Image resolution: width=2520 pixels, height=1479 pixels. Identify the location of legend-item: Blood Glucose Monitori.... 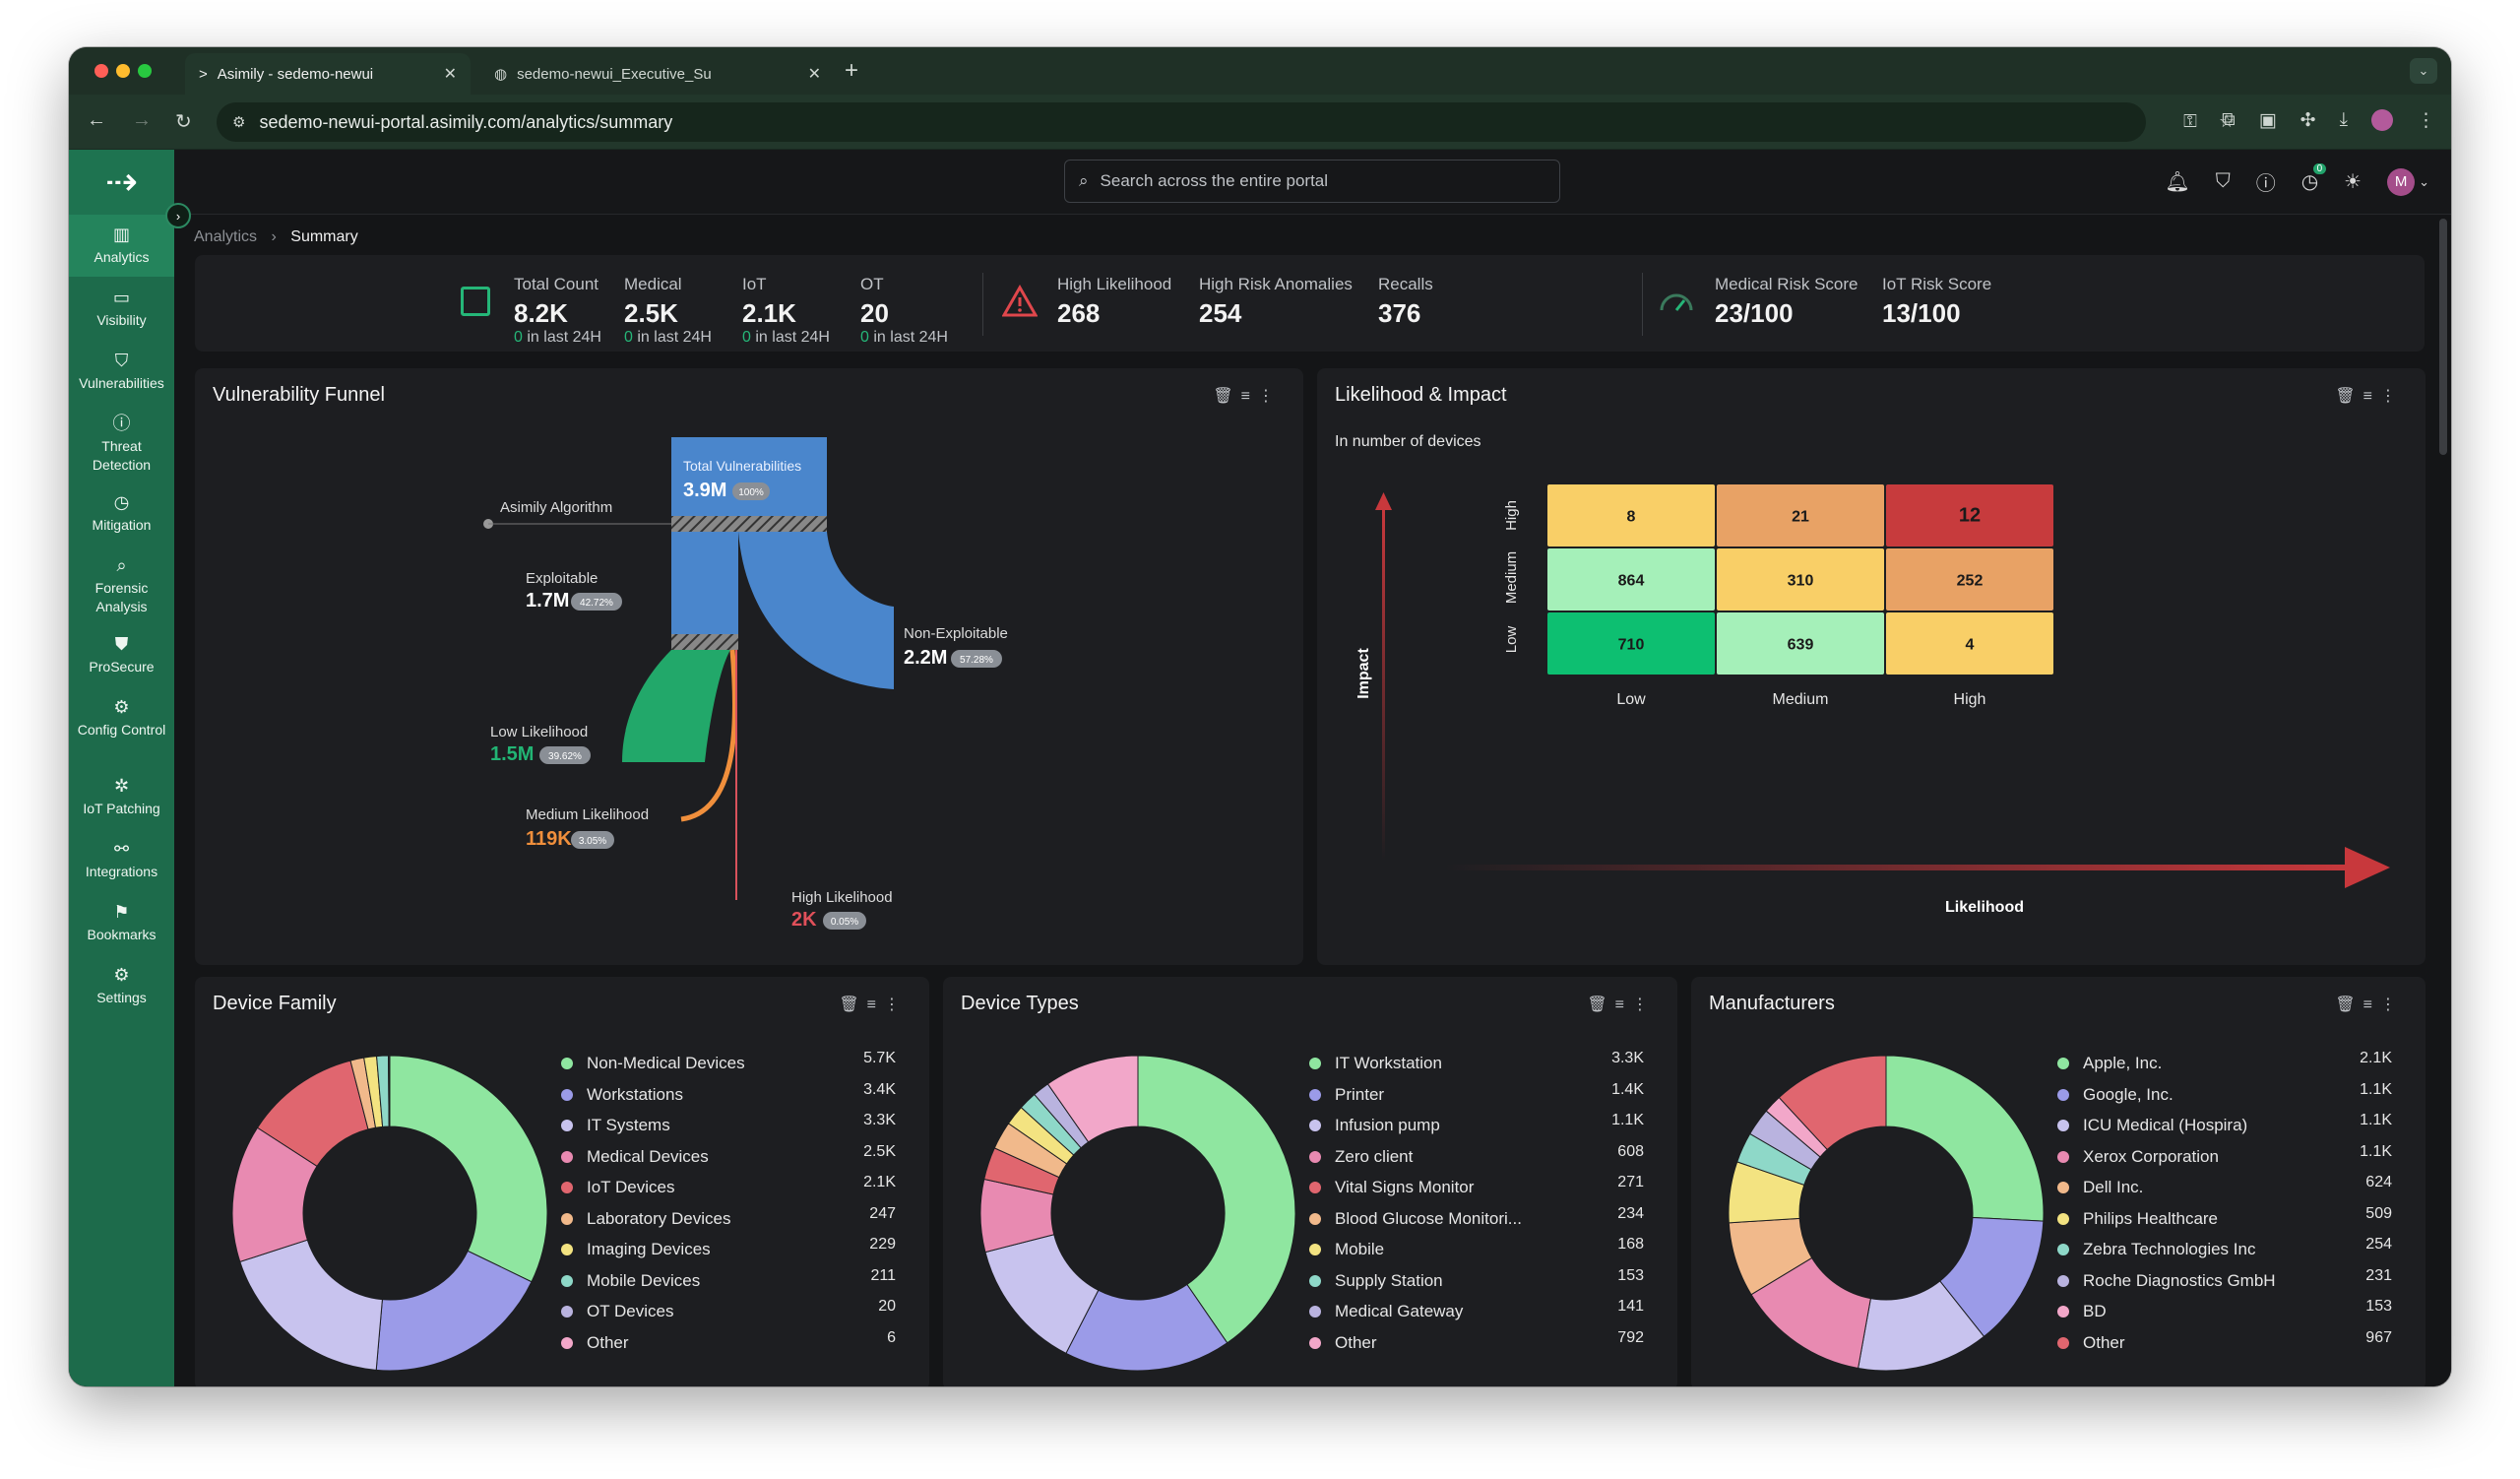
(1415, 1219).